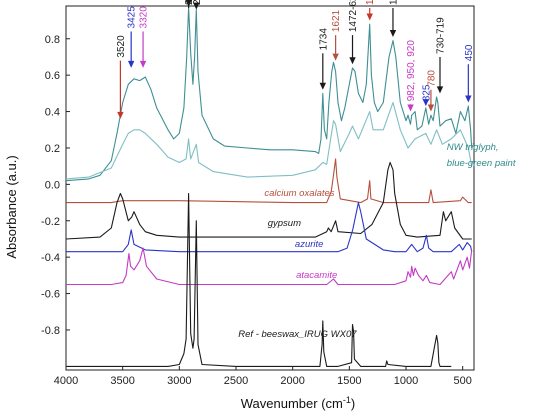 This screenshot has height=414, width=550. I want to click on peak-label: 2918, so click(189, 2).